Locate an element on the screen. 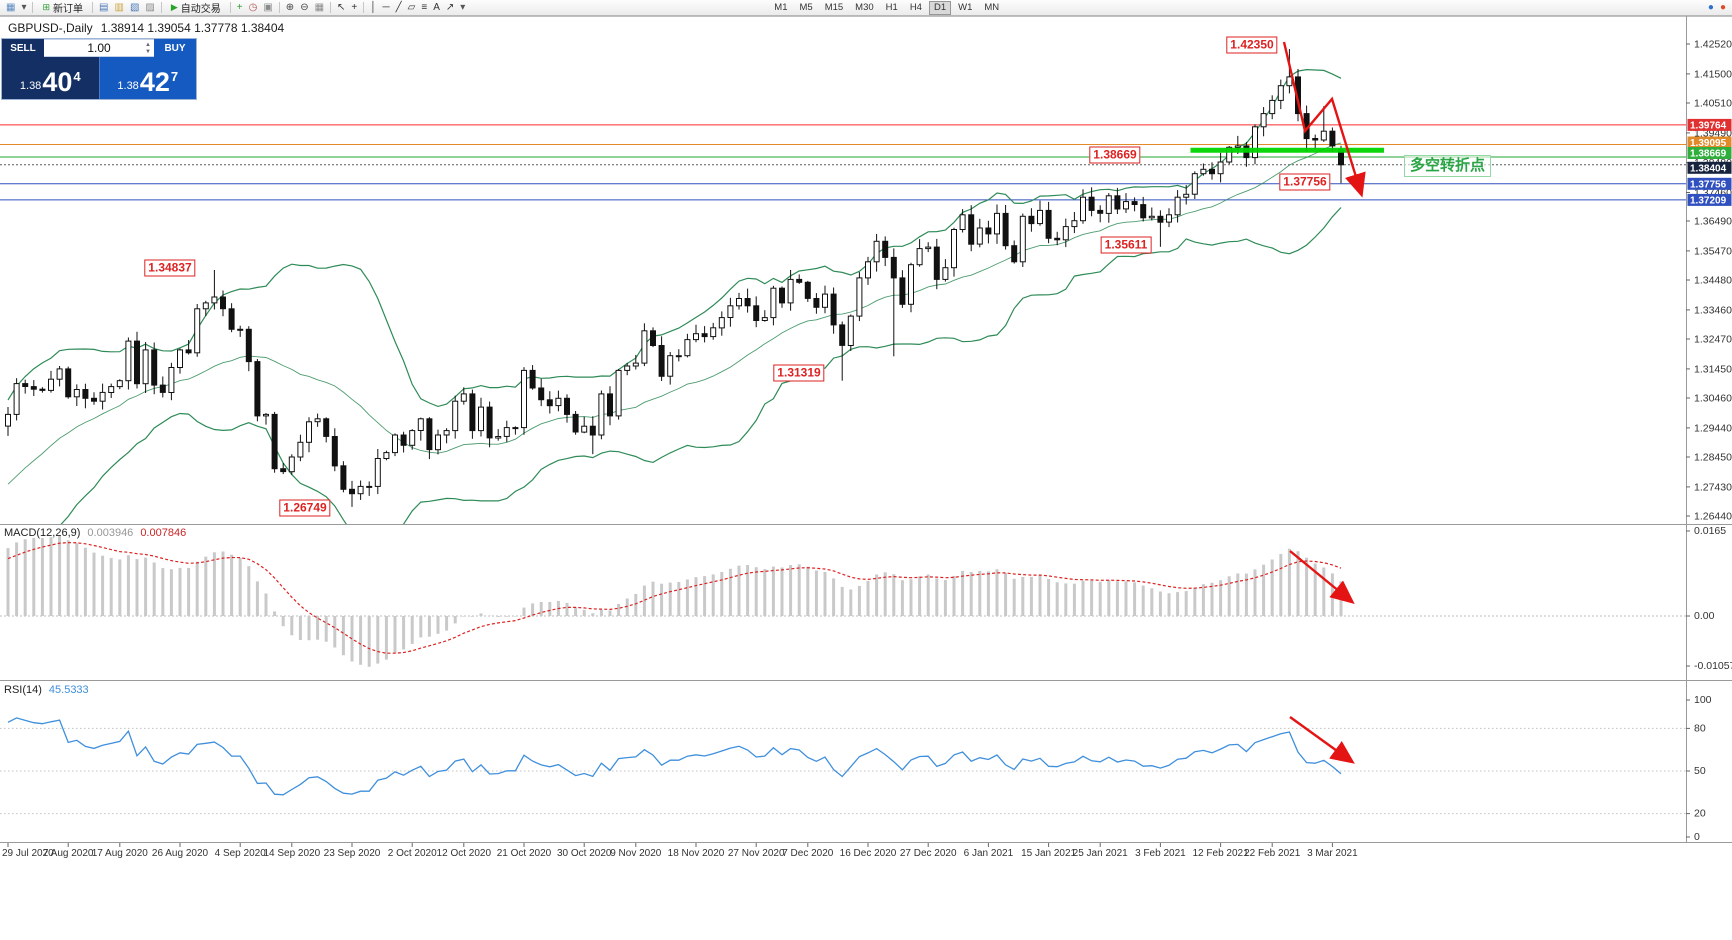  svg-text: 2 Oct 2020 is located at coordinates (412, 853).